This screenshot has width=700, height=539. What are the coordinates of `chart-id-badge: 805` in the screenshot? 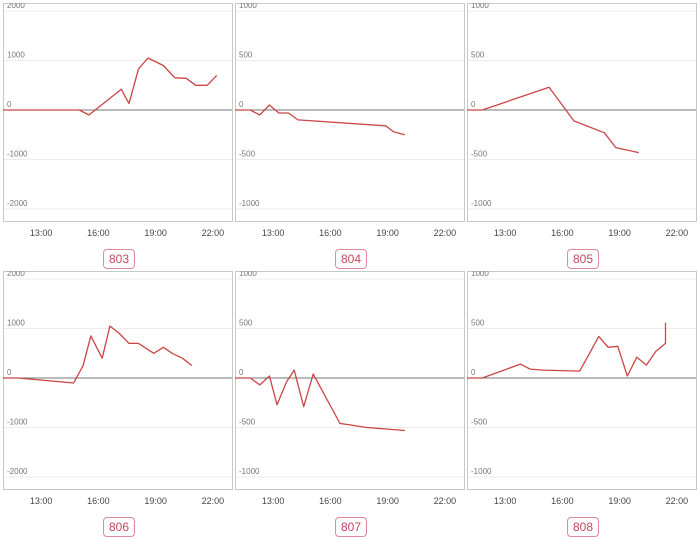 It's located at (583, 259).